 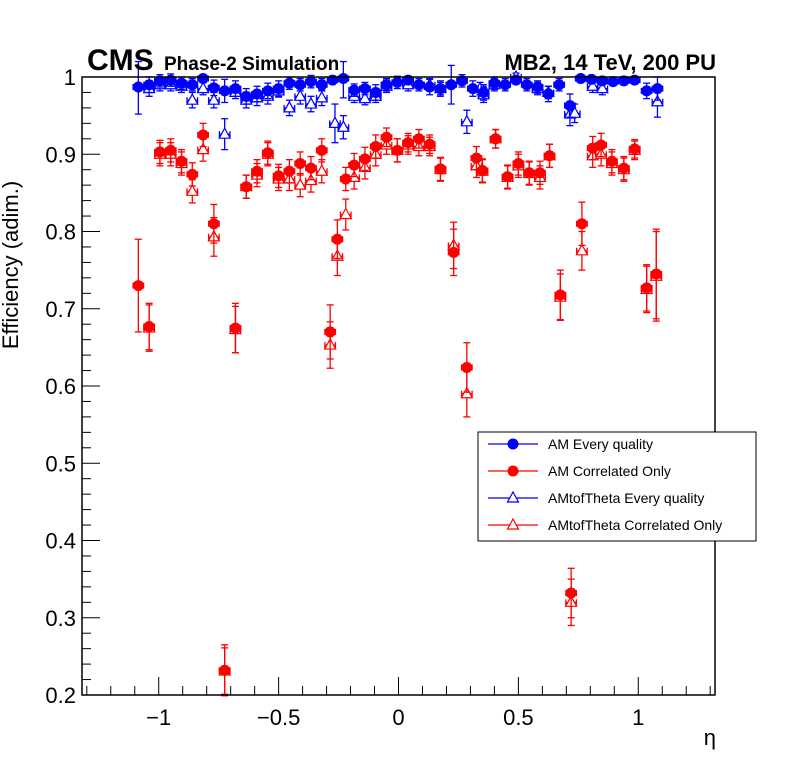 I want to click on y-tick-label: 1, so click(x=70, y=77).